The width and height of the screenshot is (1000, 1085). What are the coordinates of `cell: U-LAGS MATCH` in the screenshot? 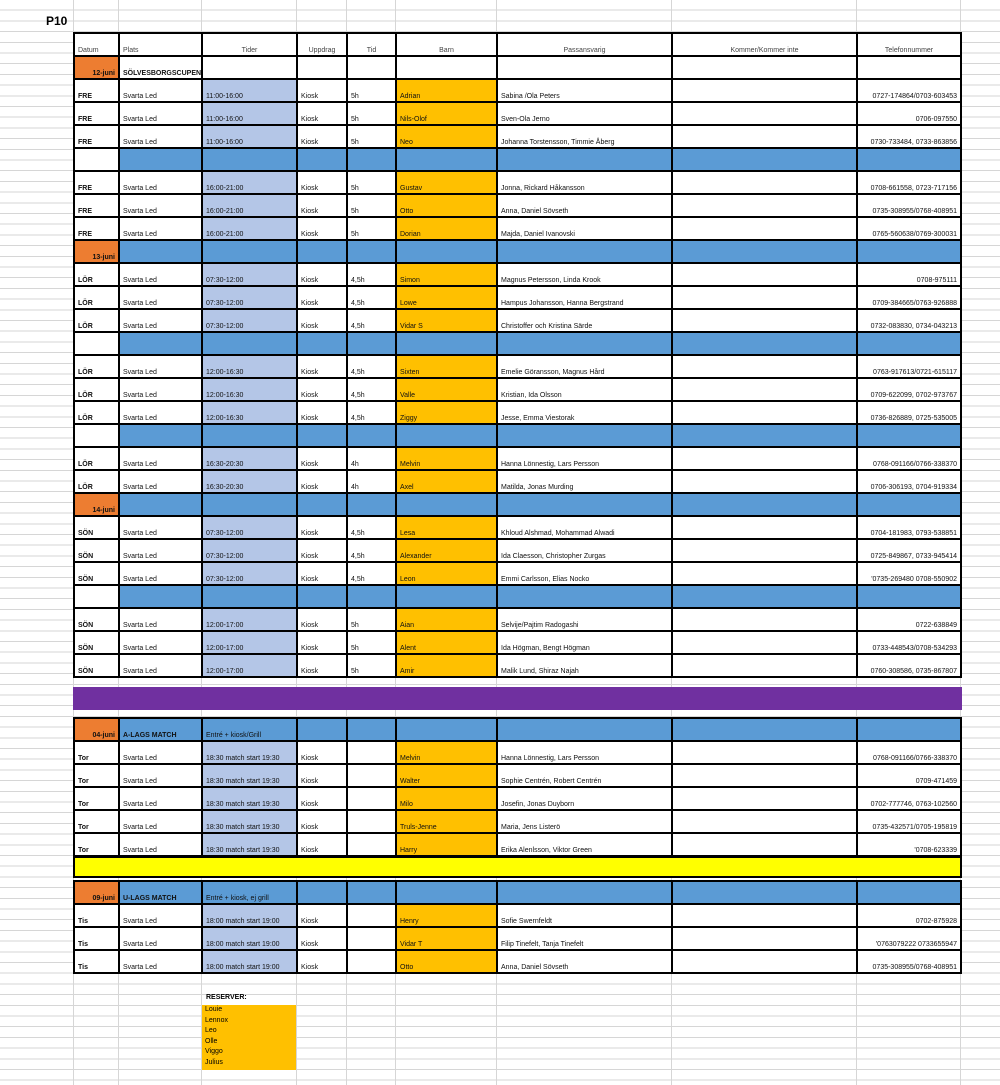 It's located at (160, 892).